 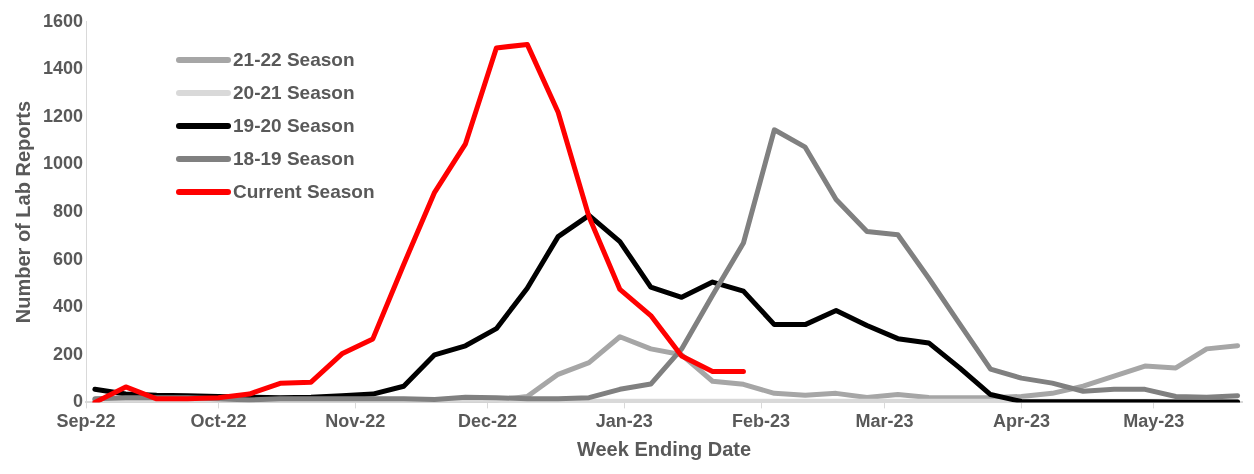 I want to click on y-tick-label: 1000, so click(x=63, y=163).